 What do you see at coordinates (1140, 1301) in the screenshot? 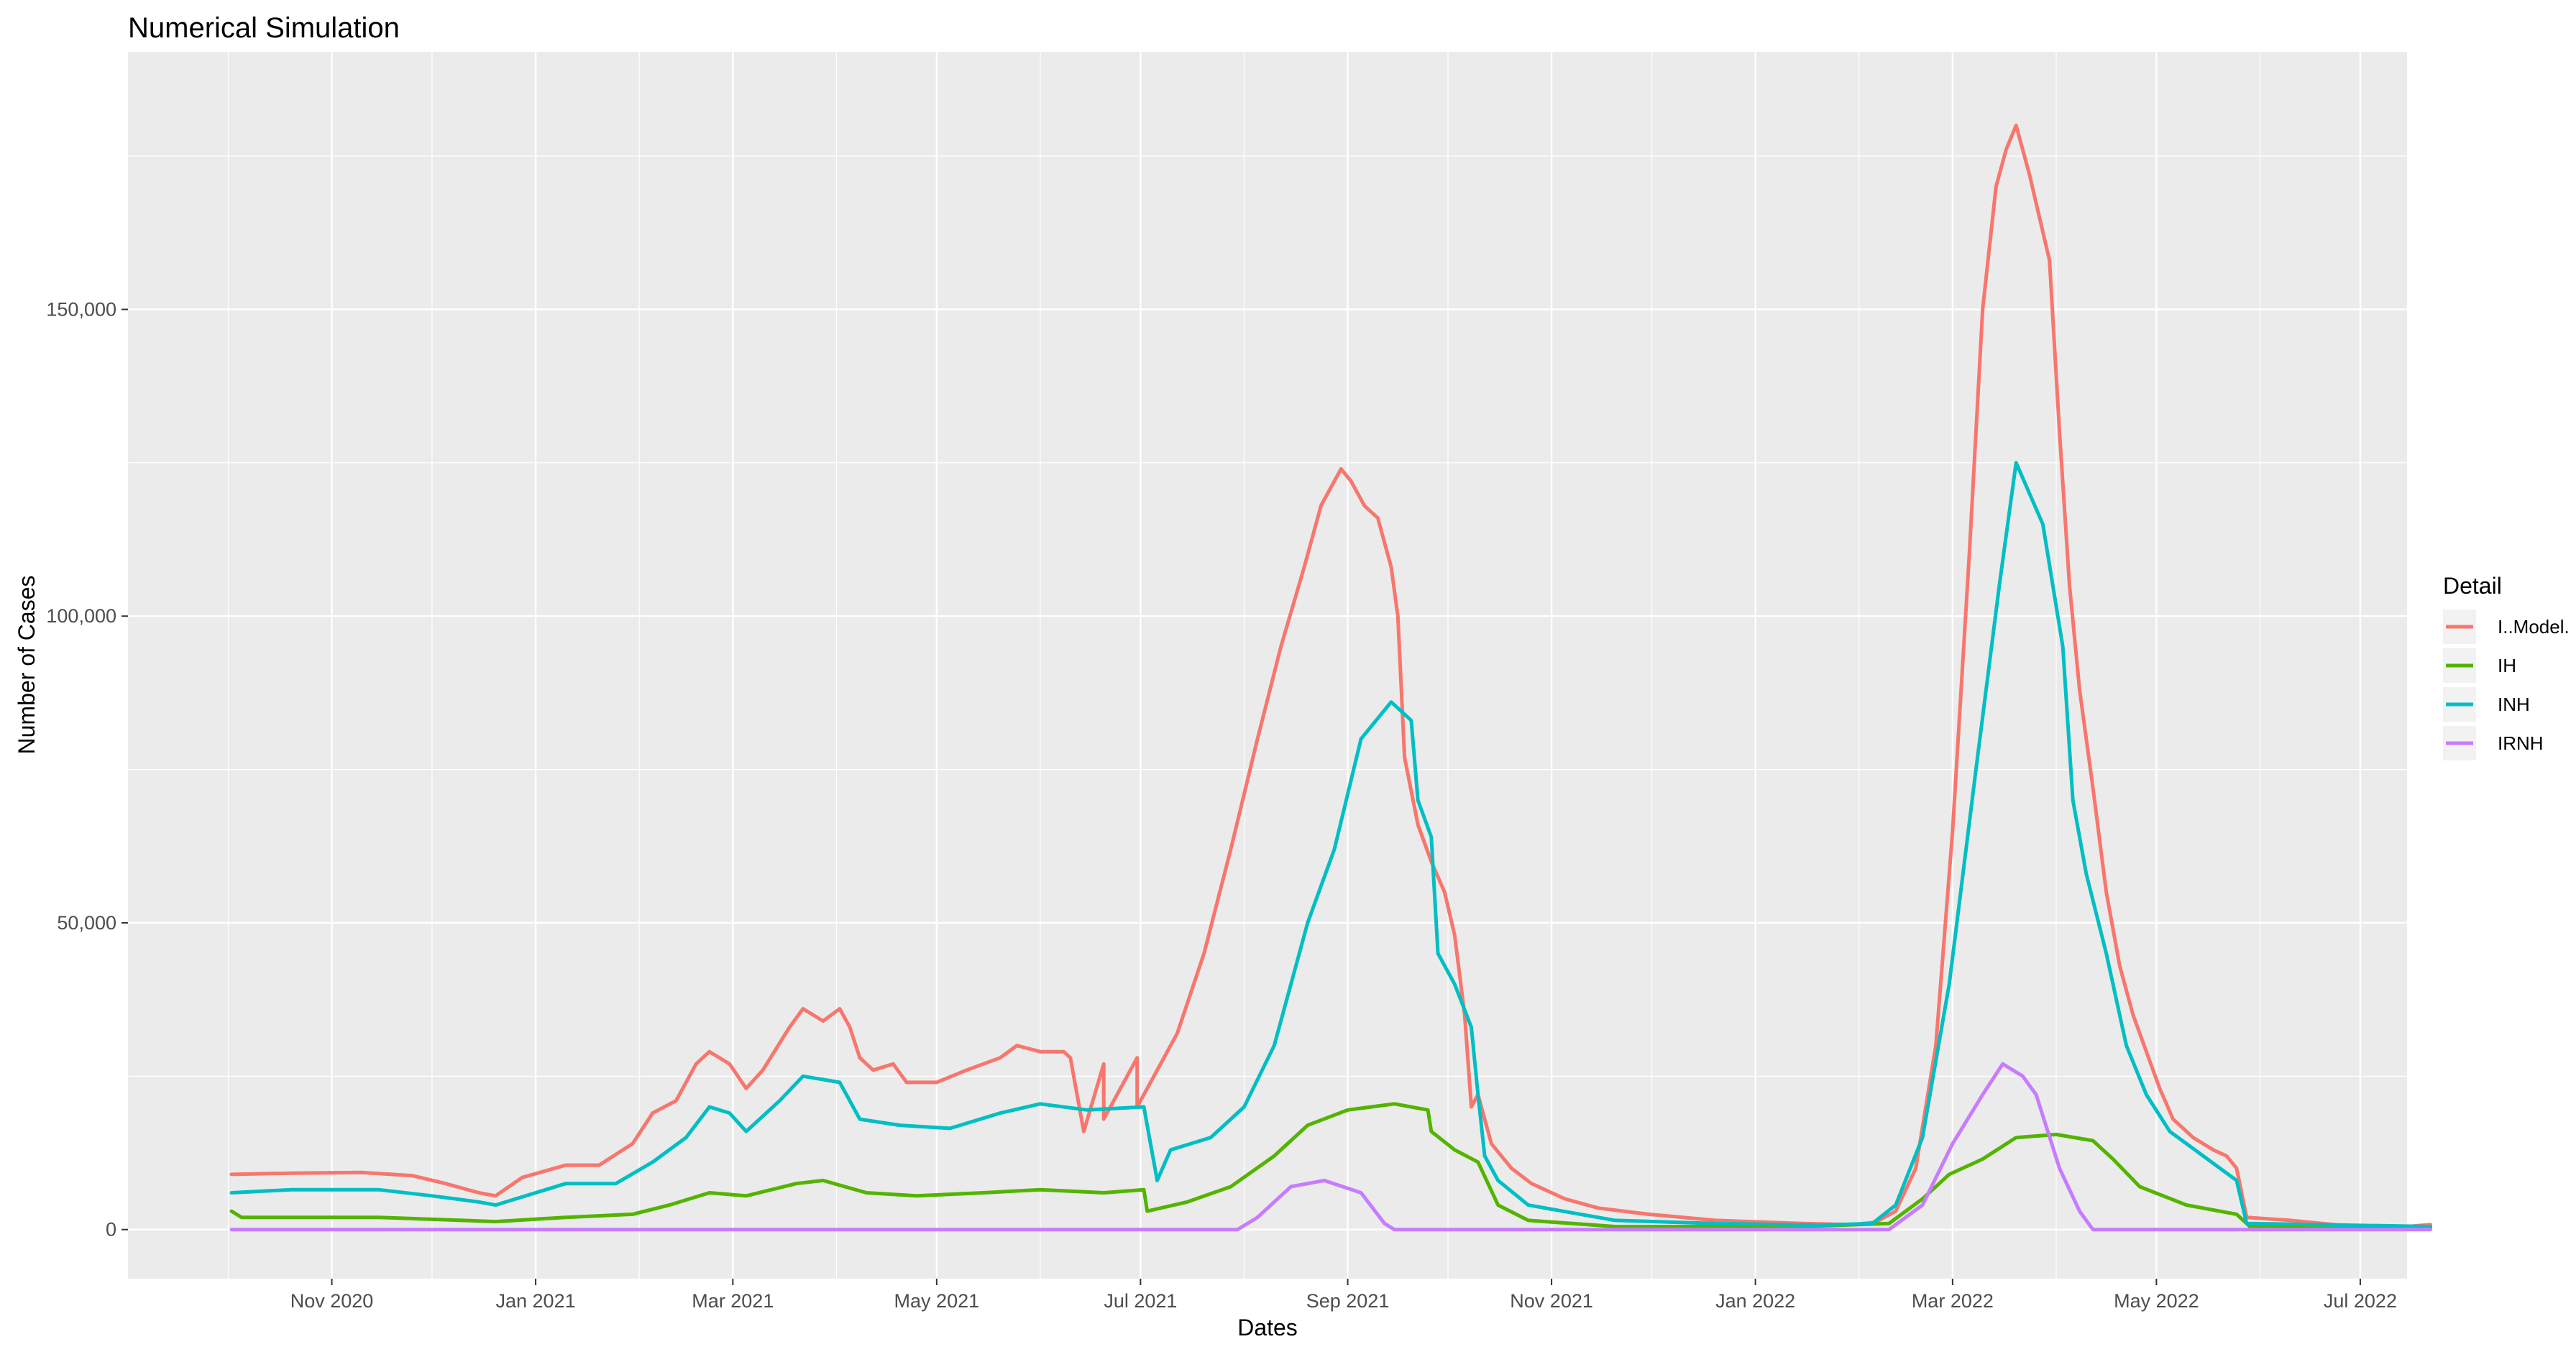
I see `x-tick-label: Jul 2021` at bounding box center [1140, 1301].